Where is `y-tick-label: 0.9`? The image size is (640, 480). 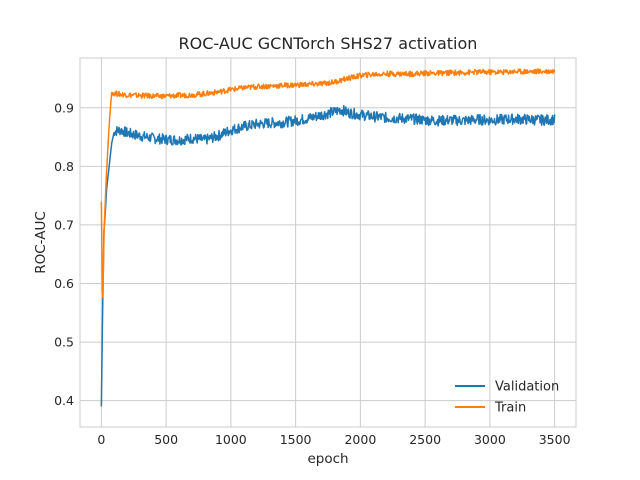
y-tick-label: 0.9 is located at coordinates (64, 107).